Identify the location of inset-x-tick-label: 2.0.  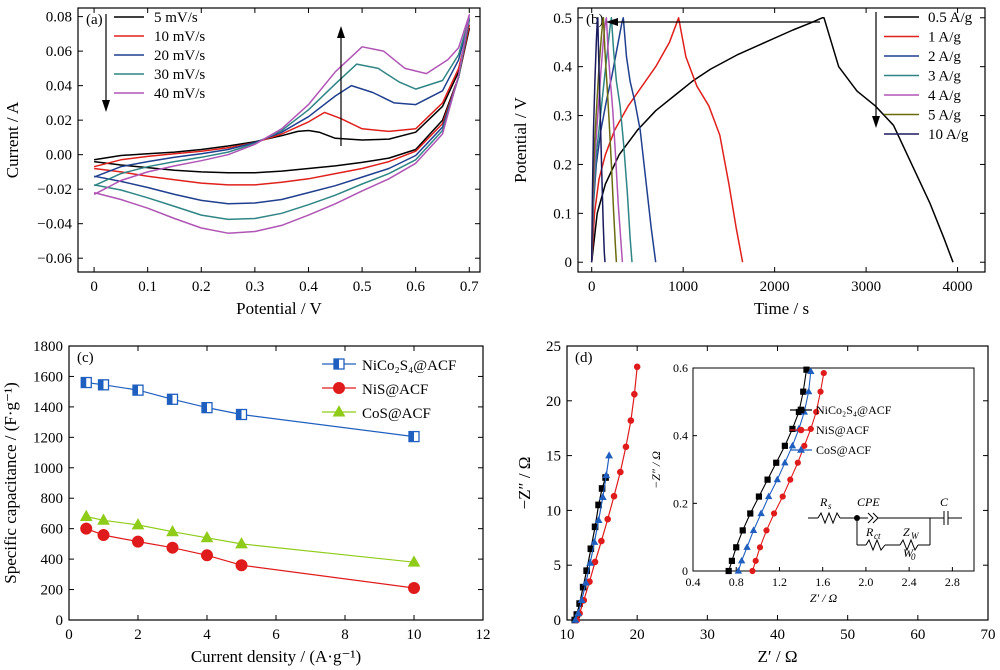
(865, 582).